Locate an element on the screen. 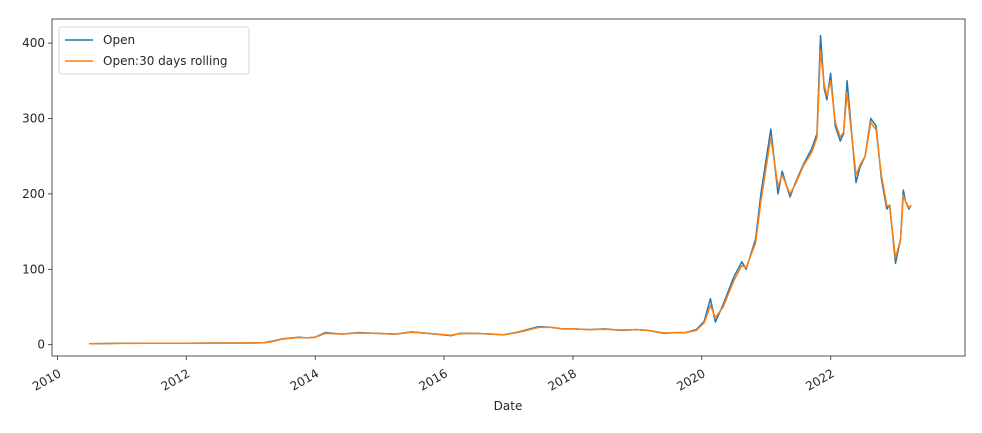 This screenshot has width=982, height=433. legend-box is located at coordinates (154, 50).